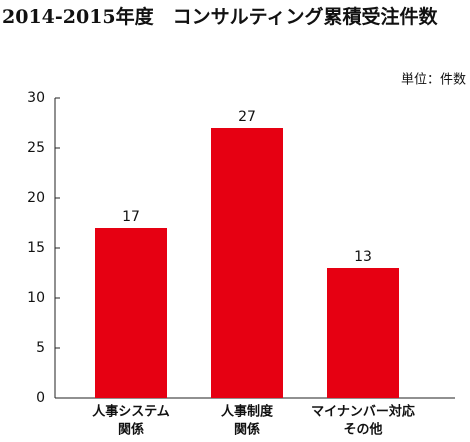 This screenshot has height=442, width=470. Describe the element at coordinates (363, 412) in the screenshot. I see `x-tick-label: マイナンバー対応` at that location.